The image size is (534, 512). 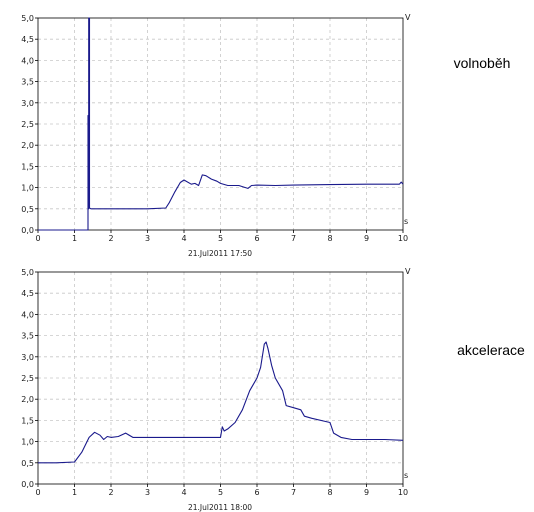 What do you see at coordinates (220, 507) in the screenshot?
I see `timestamp-label: 21.Jul2011 18:00` at bounding box center [220, 507].